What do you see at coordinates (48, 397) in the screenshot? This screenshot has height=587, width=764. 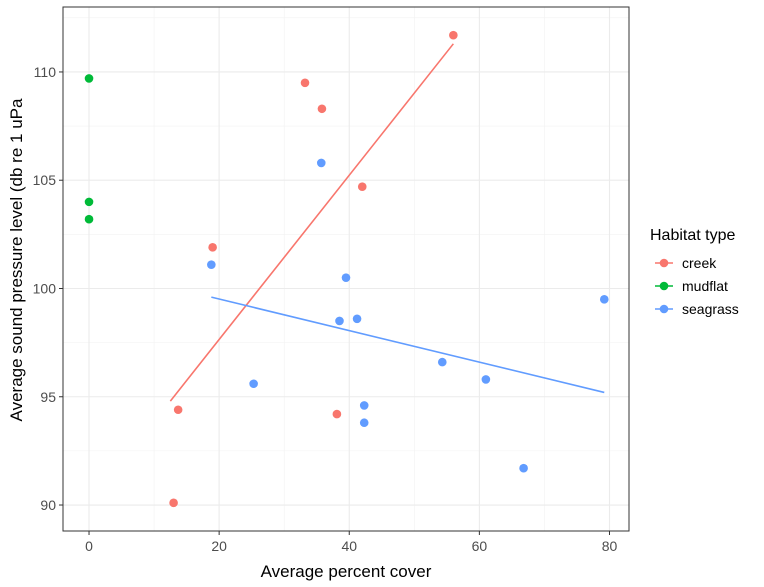 I see `y-tick-label: 95` at bounding box center [48, 397].